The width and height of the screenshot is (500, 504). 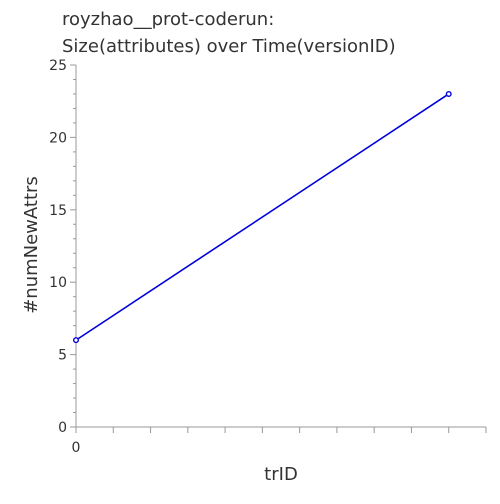 What do you see at coordinates (168, 19) in the screenshot?
I see `chart-title-line-1: royzhao__prot-coderun:` at bounding box center [168, 19].